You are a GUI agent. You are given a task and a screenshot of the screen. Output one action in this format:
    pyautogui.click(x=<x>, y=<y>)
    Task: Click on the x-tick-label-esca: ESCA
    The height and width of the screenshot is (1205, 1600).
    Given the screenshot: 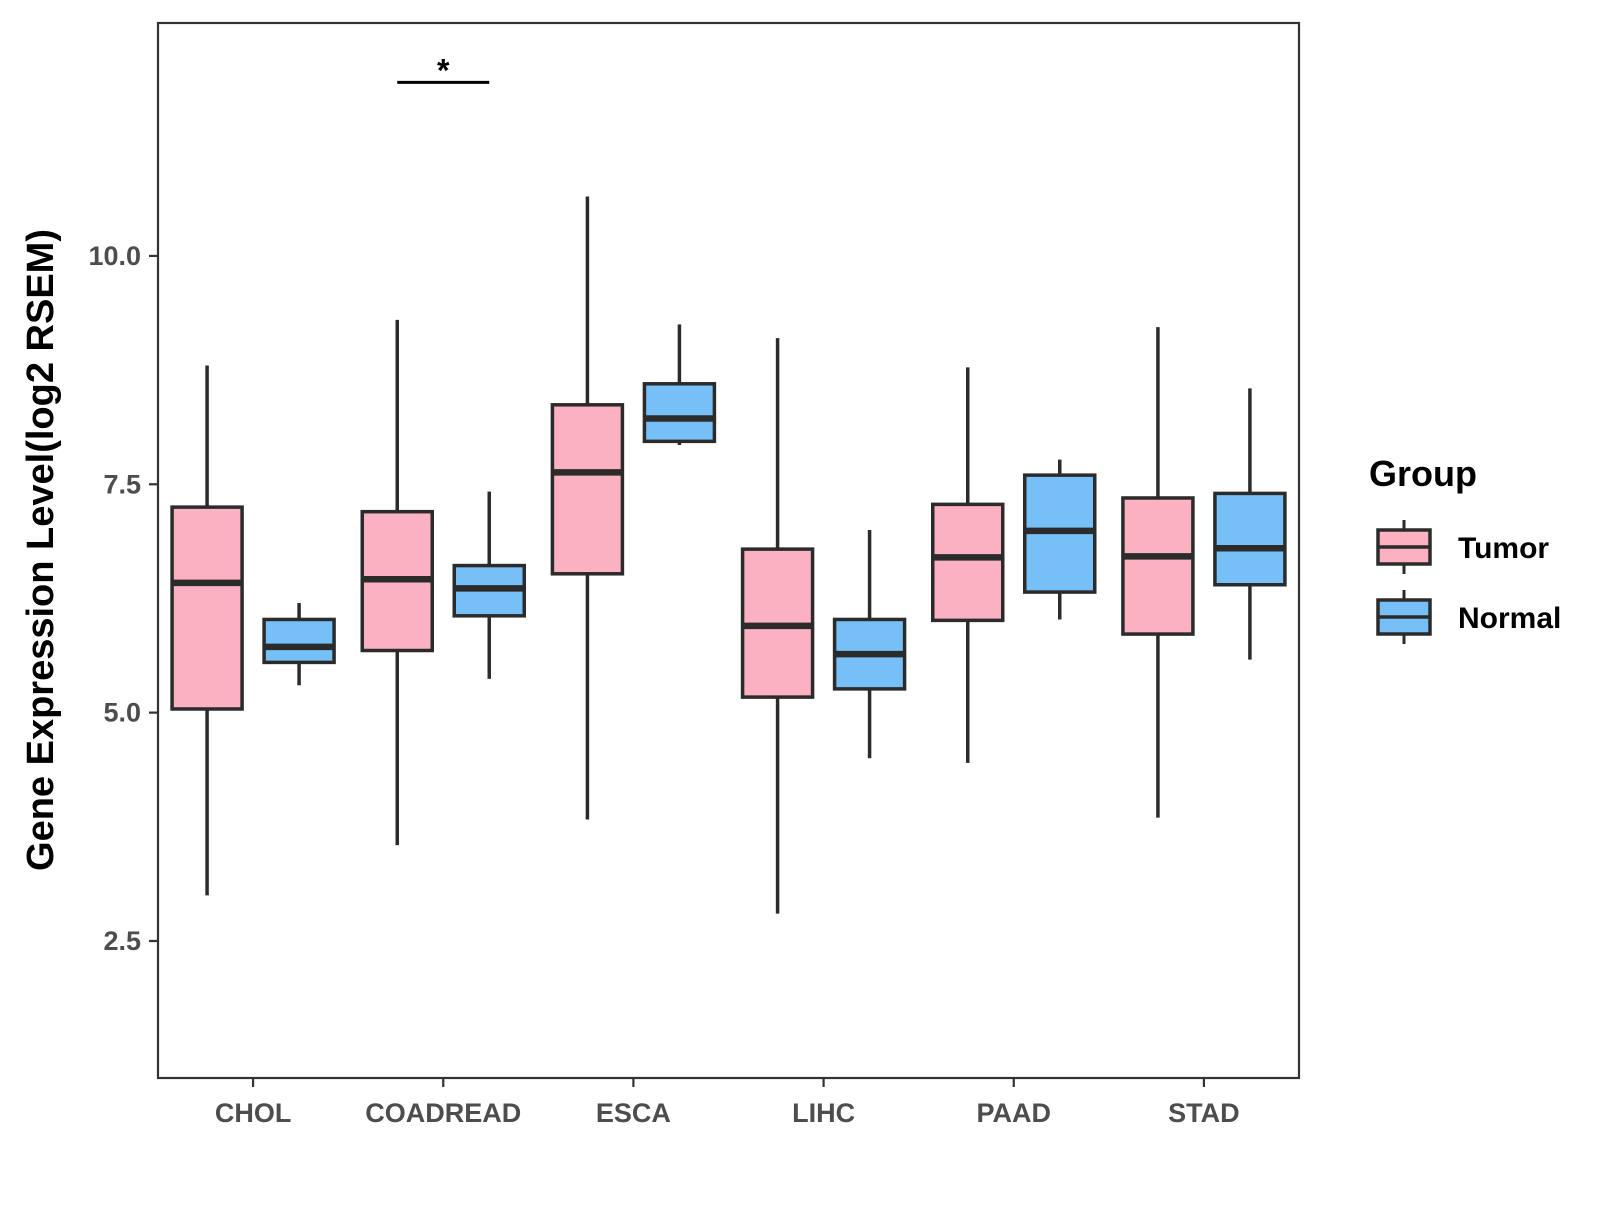 What is the action you would take?
    pyautogui.click(x=633, y=1113)
    